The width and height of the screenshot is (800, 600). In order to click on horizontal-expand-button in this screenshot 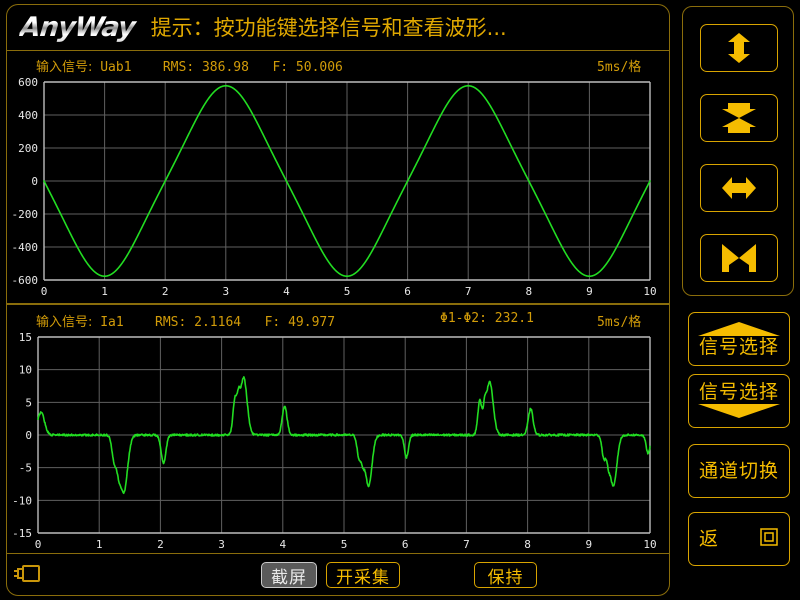, I will do `click(739, 188)`.